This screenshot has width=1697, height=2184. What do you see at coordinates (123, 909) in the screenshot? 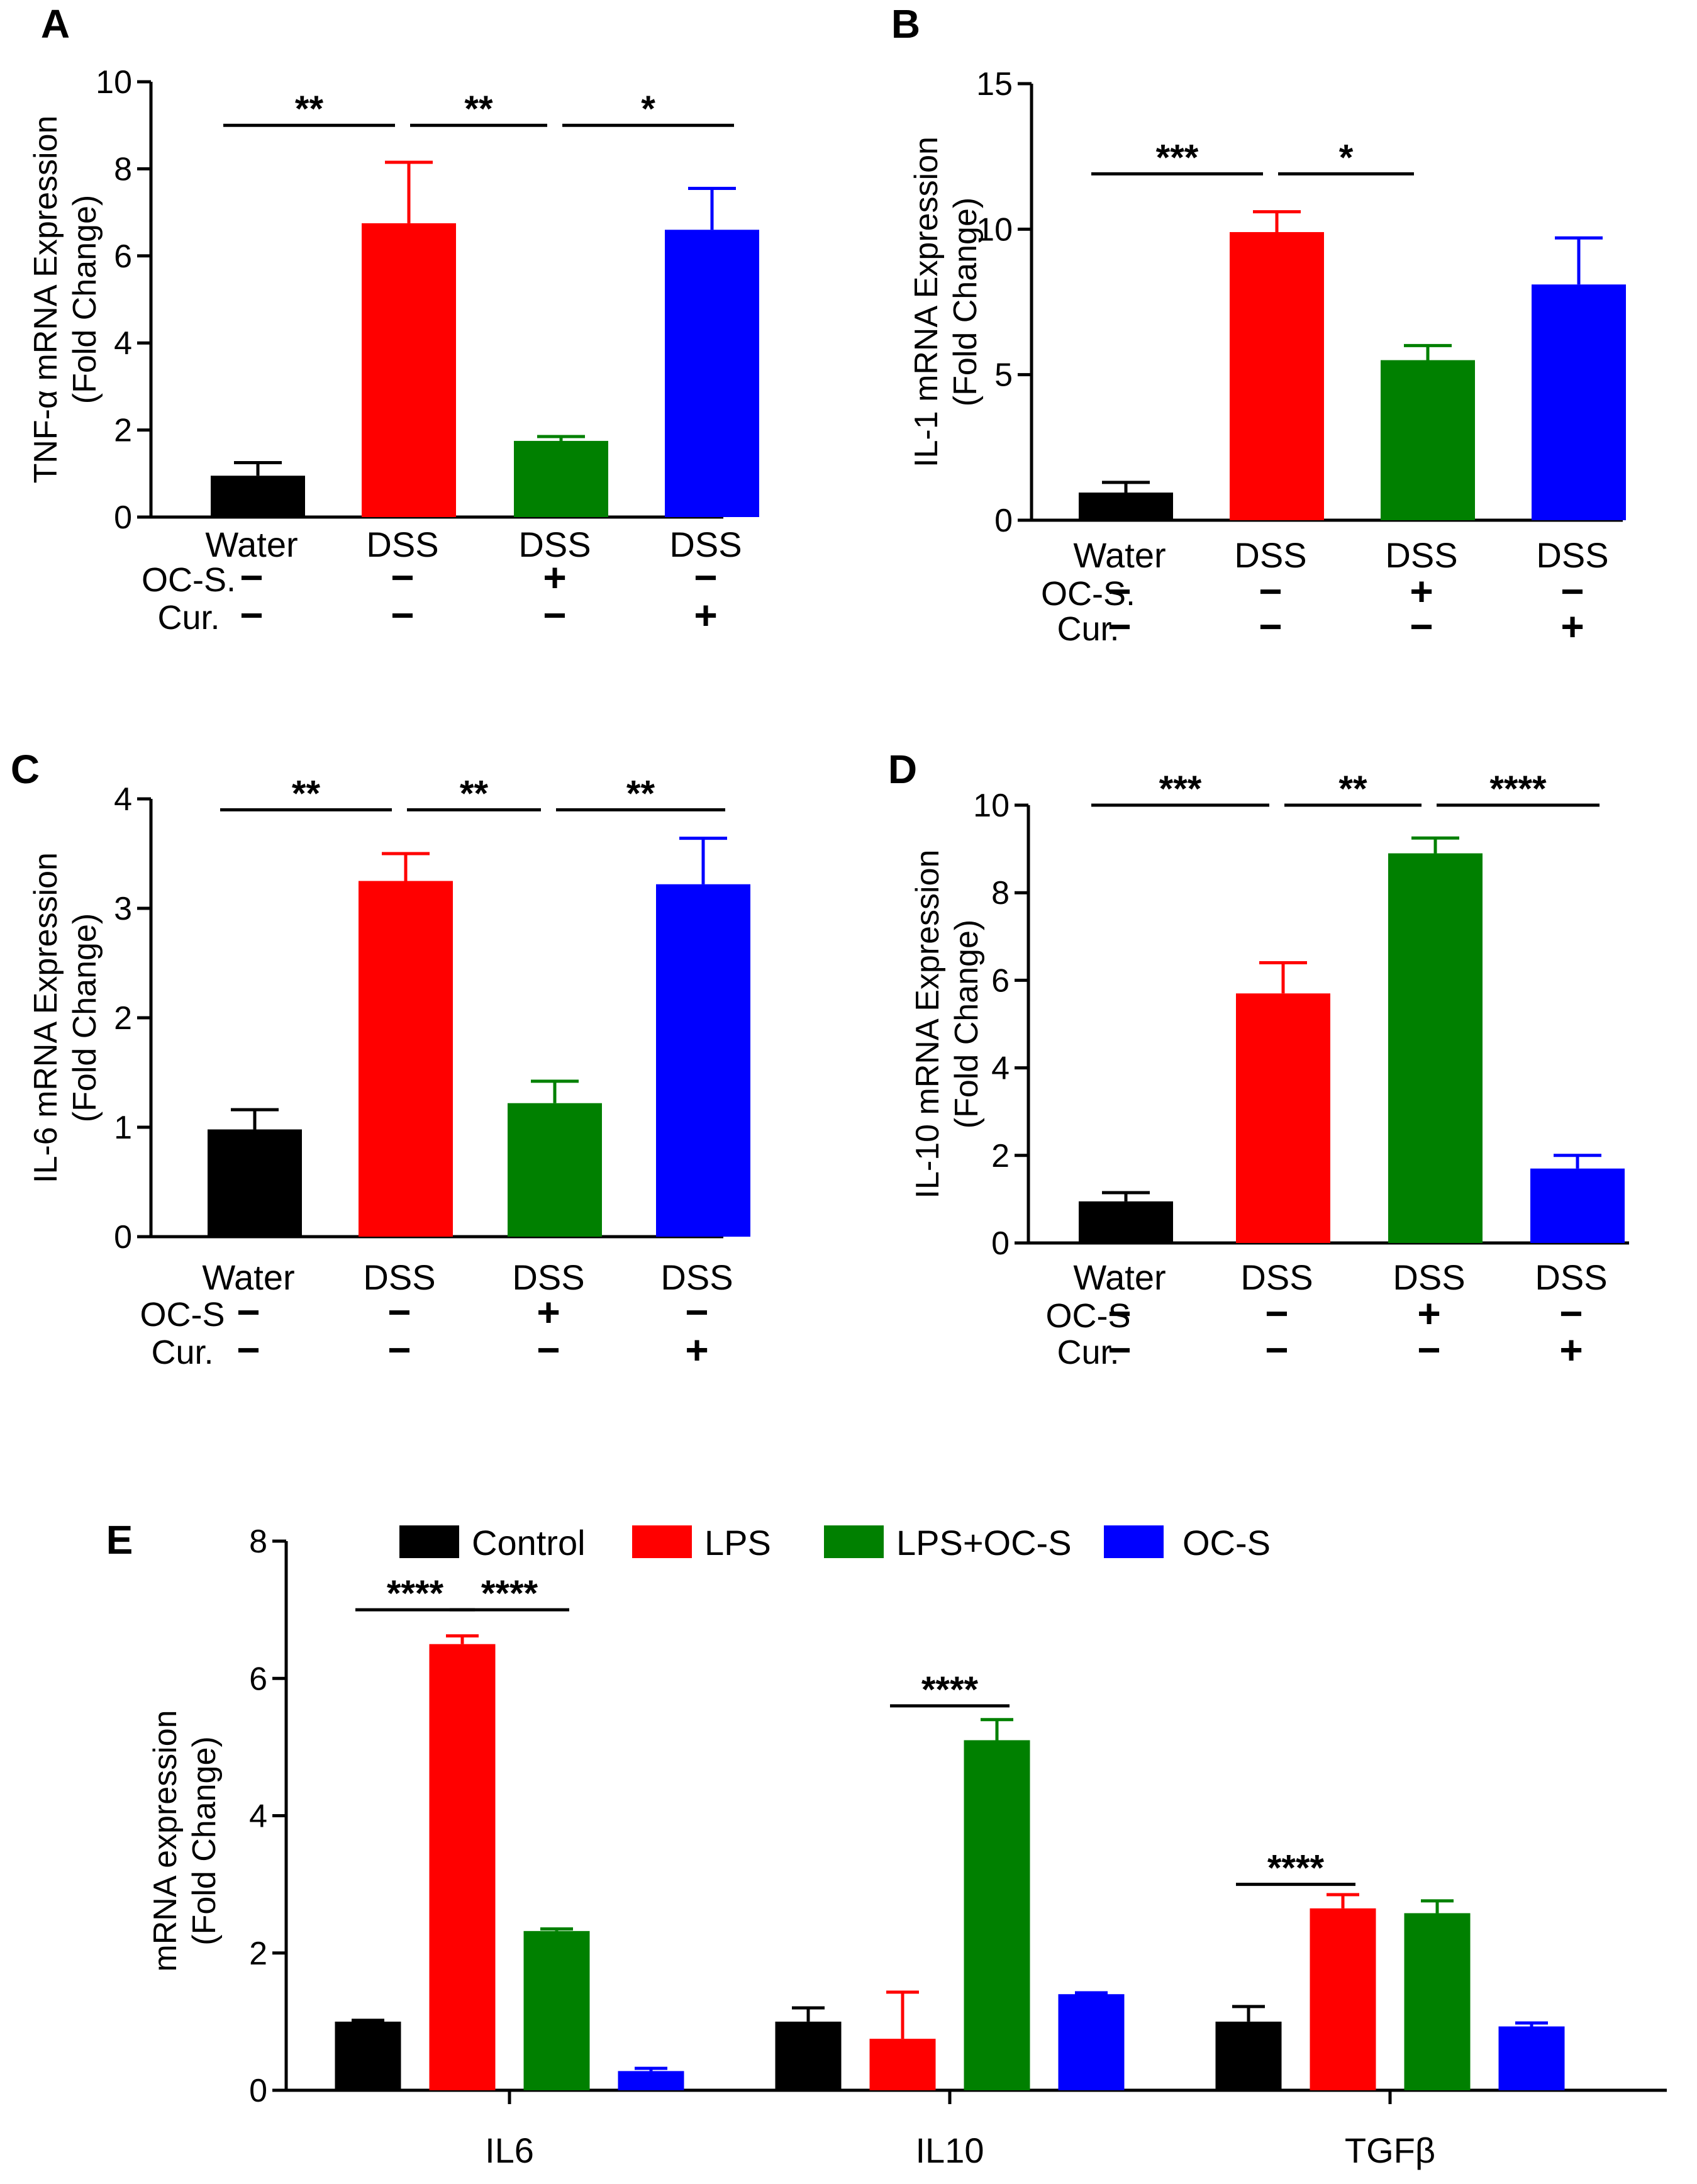
I see `panel-c-y-tick-label: 3` at bounding box center [123, 909].